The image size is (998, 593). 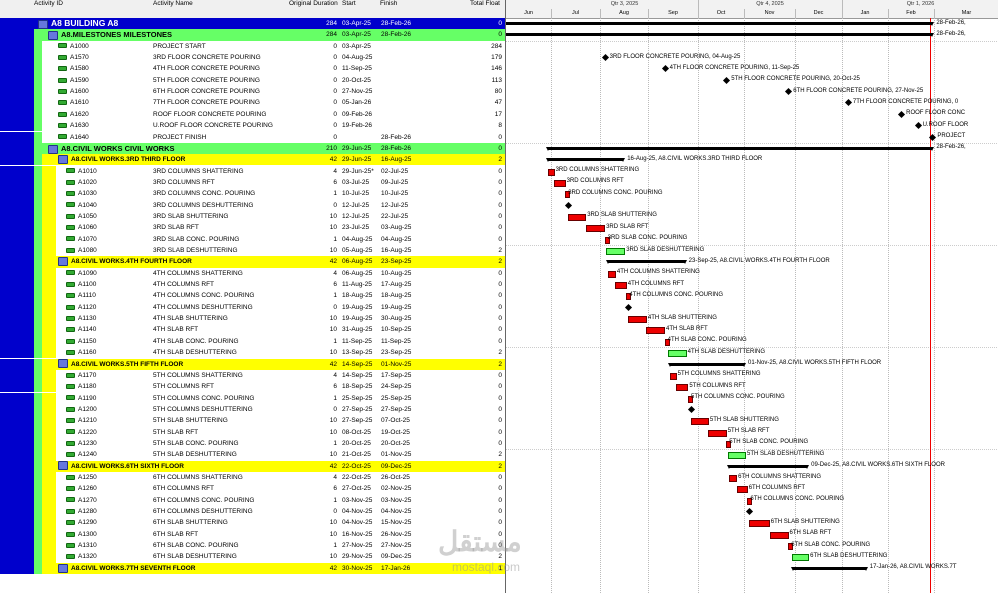 What do you see at coordinates (252, 534) in the screenshot?
I see `activity-row: A1300 6TH SLAB RFT 10 16-Nov-25 26-Nov-25 0` at bounding box center [252, 534].